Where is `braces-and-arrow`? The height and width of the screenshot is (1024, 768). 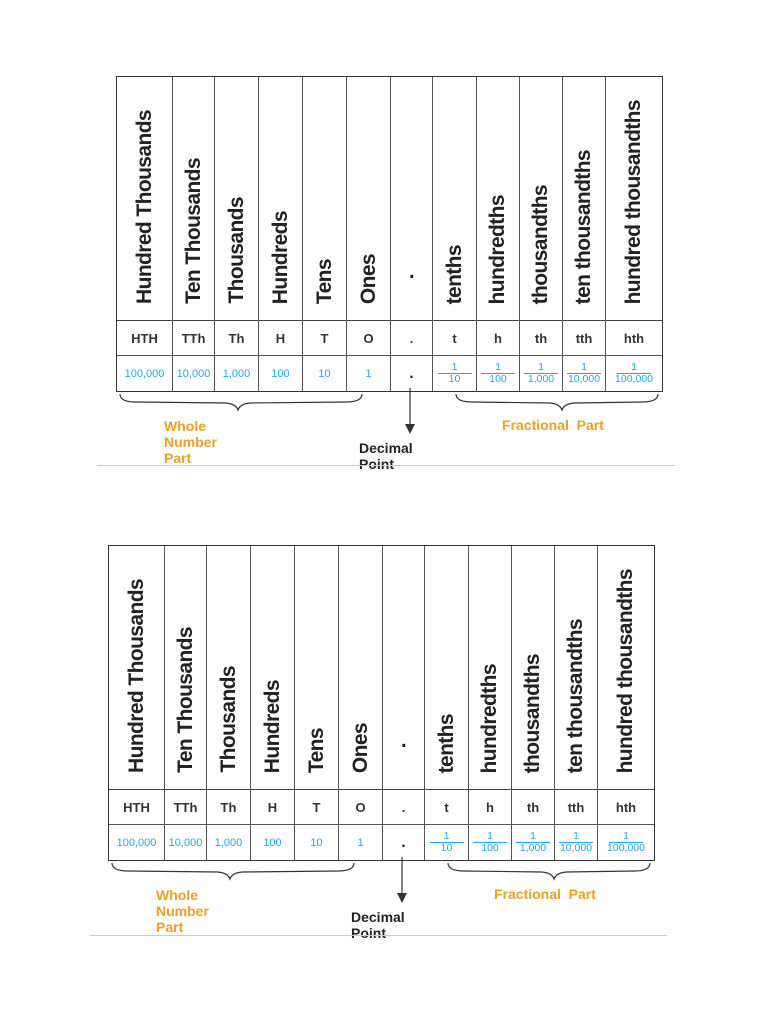
braces-and-arrow is located at coordinates (381, 880).